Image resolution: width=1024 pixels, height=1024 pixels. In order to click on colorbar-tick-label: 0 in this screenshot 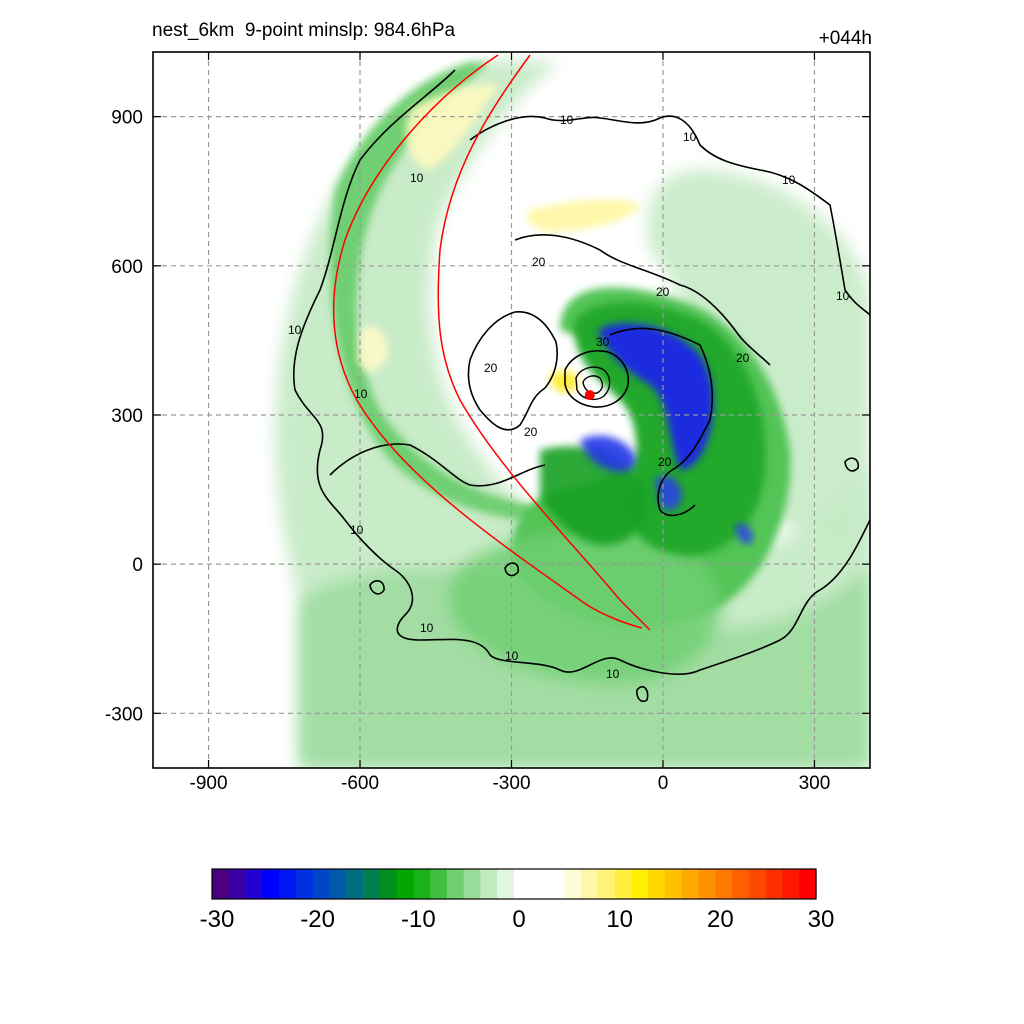, I will do `click(518, 919)`.